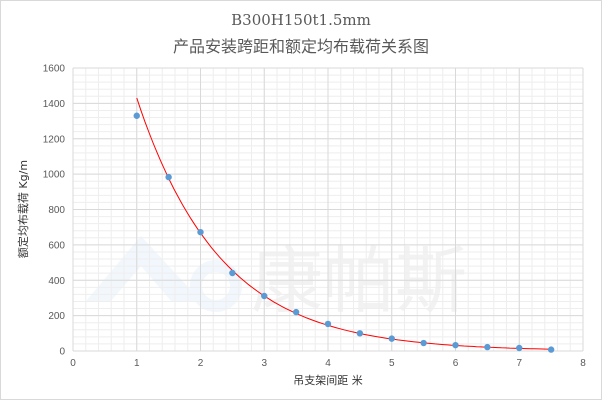  Describe the element at coordinates (201, 363) in the screenshot. I see `x-tick-label: 2` at that location.